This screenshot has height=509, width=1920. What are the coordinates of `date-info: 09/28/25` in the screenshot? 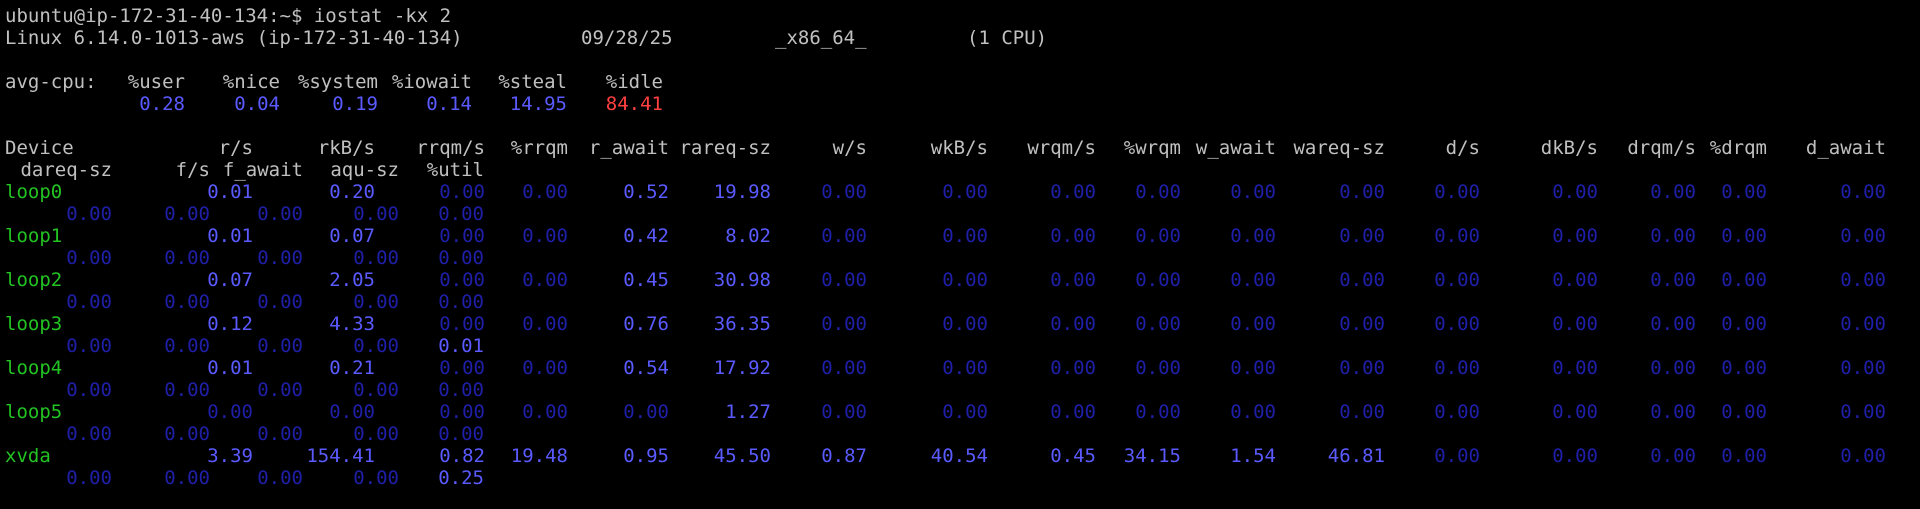 It's located at (627, 38).